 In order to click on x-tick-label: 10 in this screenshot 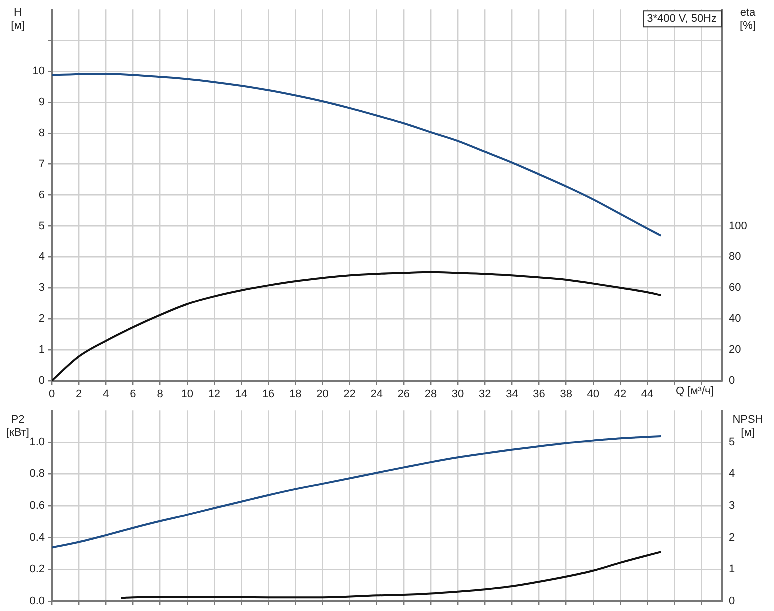, I will do `click(187, 394)`.